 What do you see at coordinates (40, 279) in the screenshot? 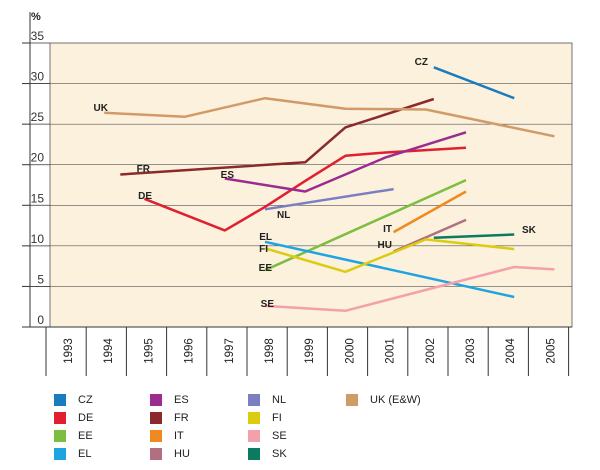
I see `y-tick-label: 5` at bounding box center [40, 279].